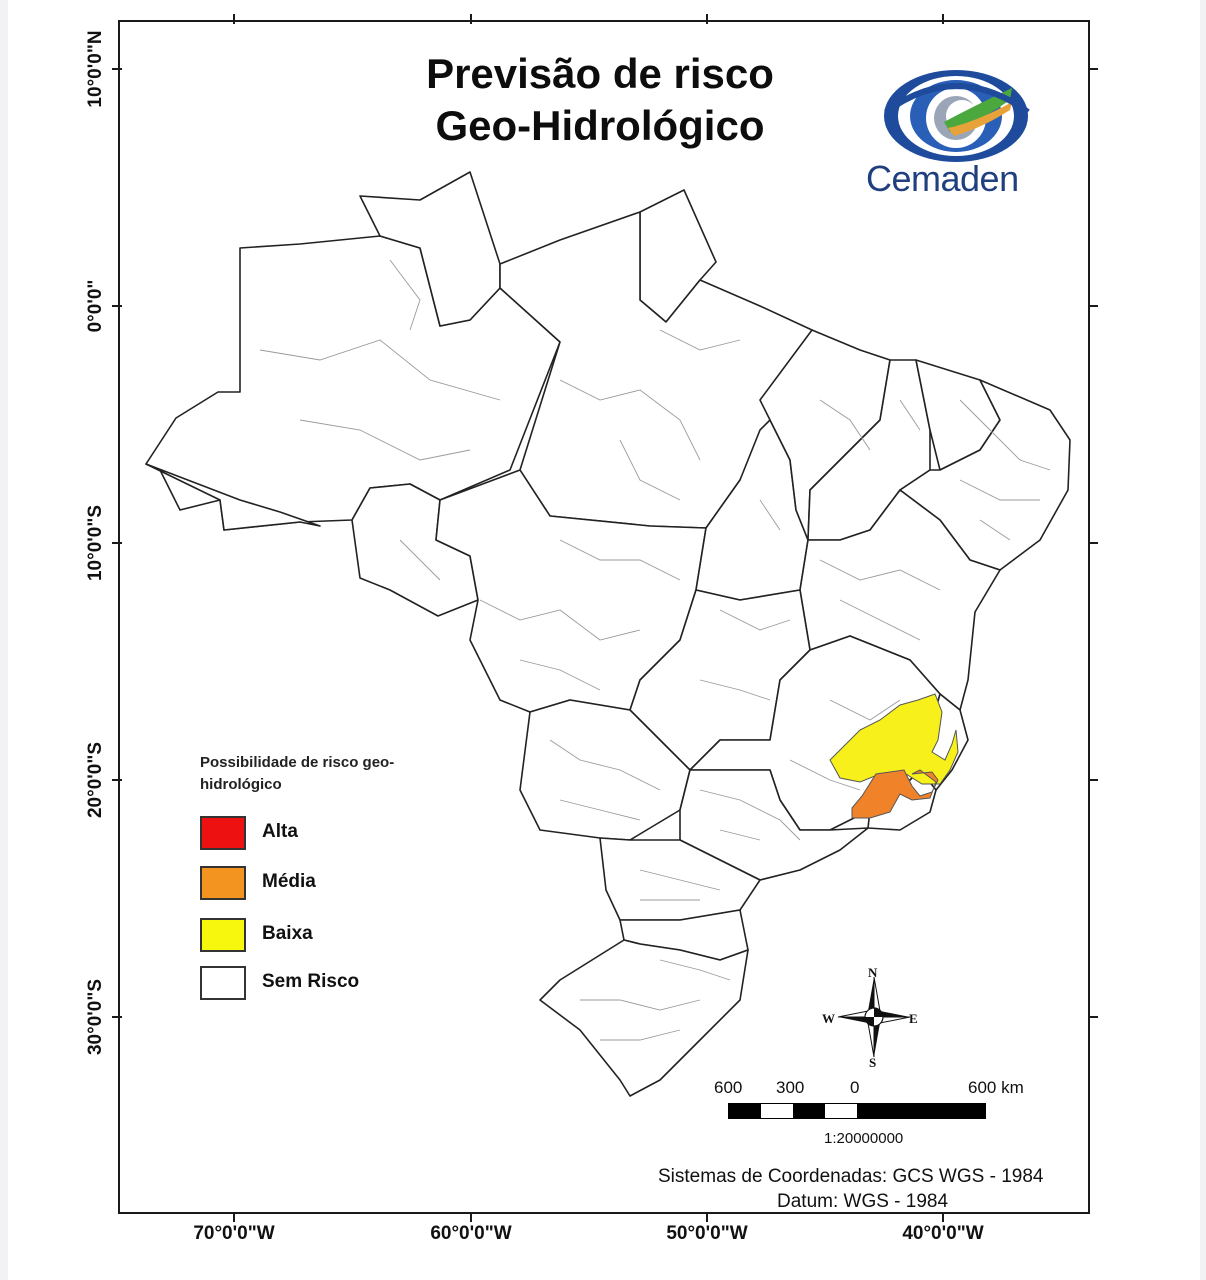 The width and height of the screenshot is (1206, 1280). What do you see at coordinates (280, 831) in the screenshot?
I see `legend-label-alta: Alta` at bounding box center [280, 831].